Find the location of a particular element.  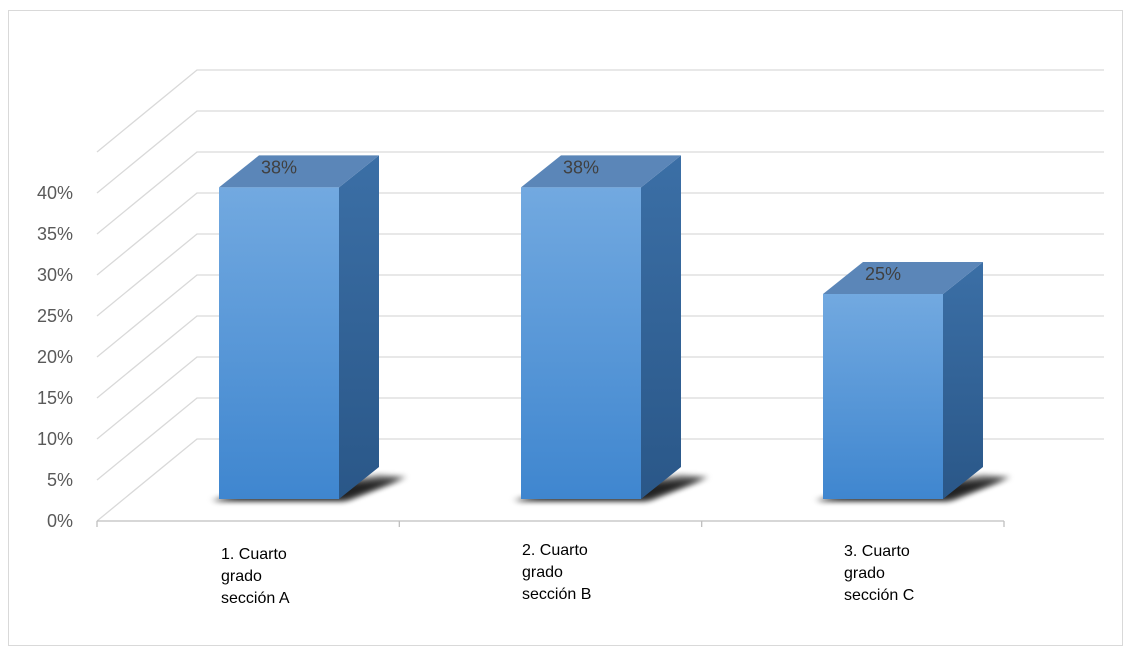

y-tick-label: 35% is located at coordinates (55, 234).